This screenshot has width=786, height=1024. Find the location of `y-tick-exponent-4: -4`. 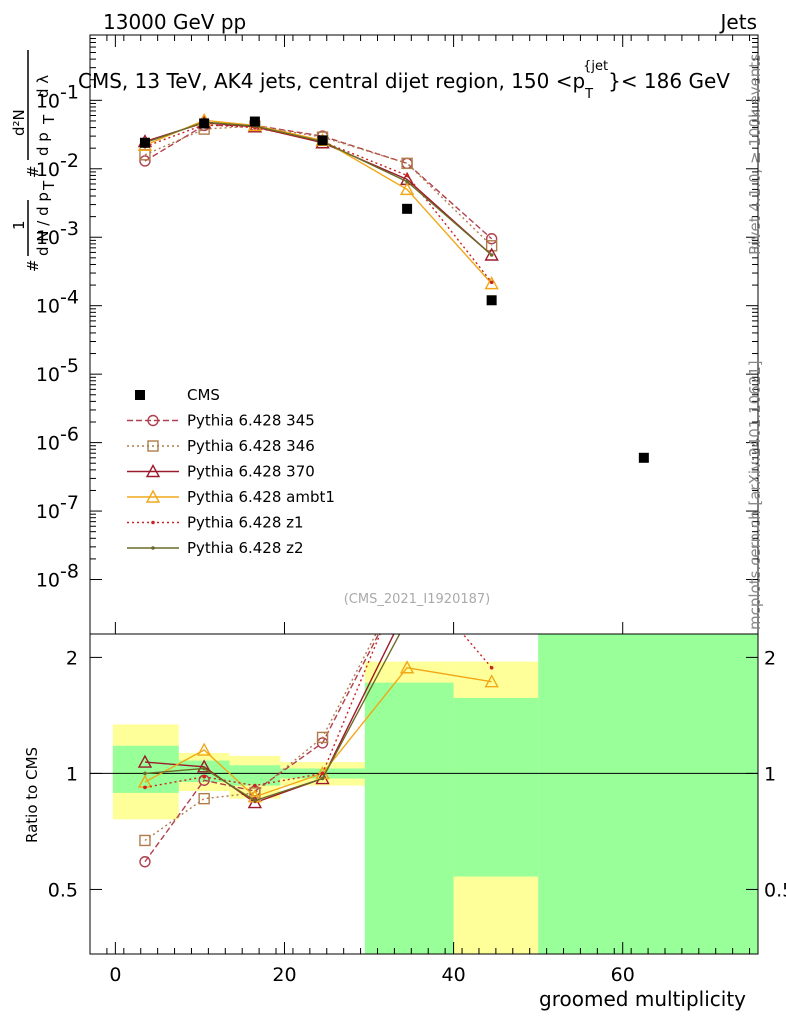

y-tick-exponent-4: -4 is located at coordinates (69, 298).